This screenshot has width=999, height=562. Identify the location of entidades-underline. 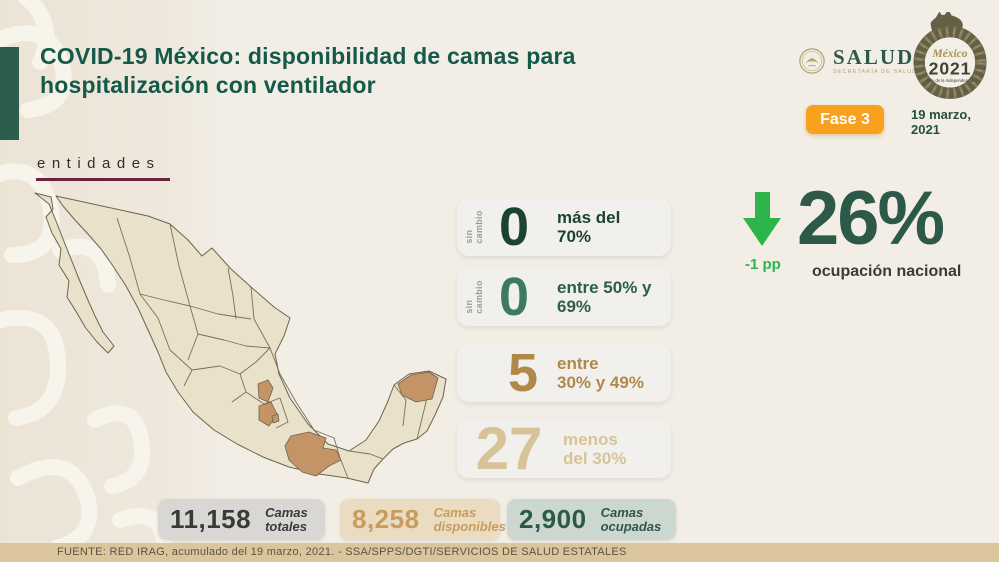
(103, 179).